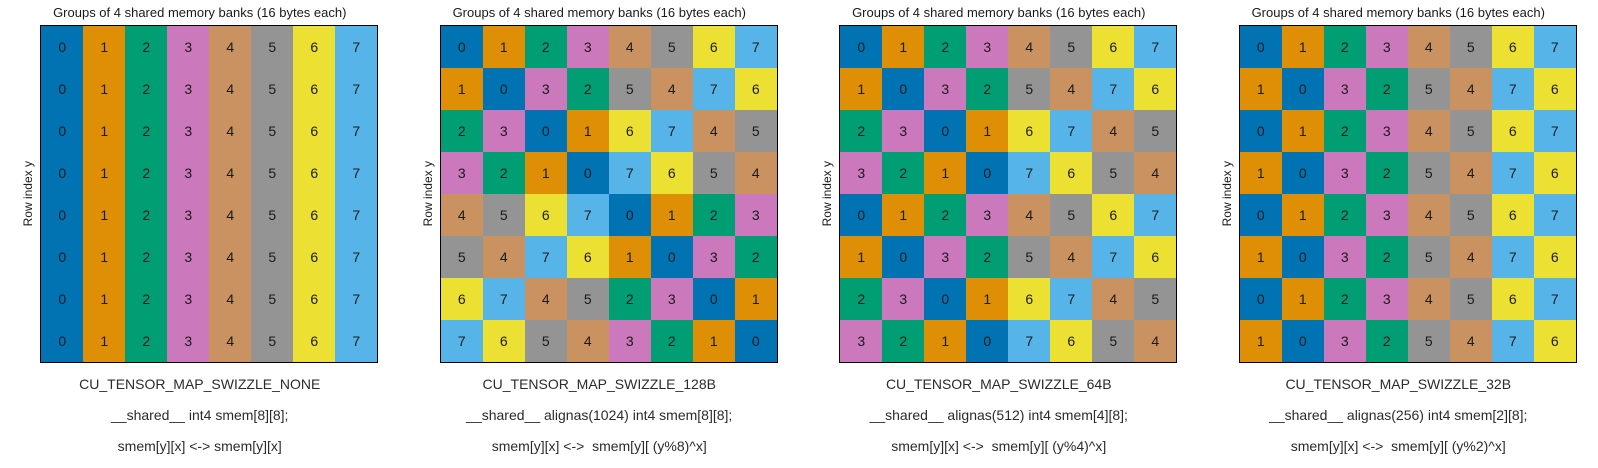  I want to click on y-axis-label: Row index y, so click(827, 194).